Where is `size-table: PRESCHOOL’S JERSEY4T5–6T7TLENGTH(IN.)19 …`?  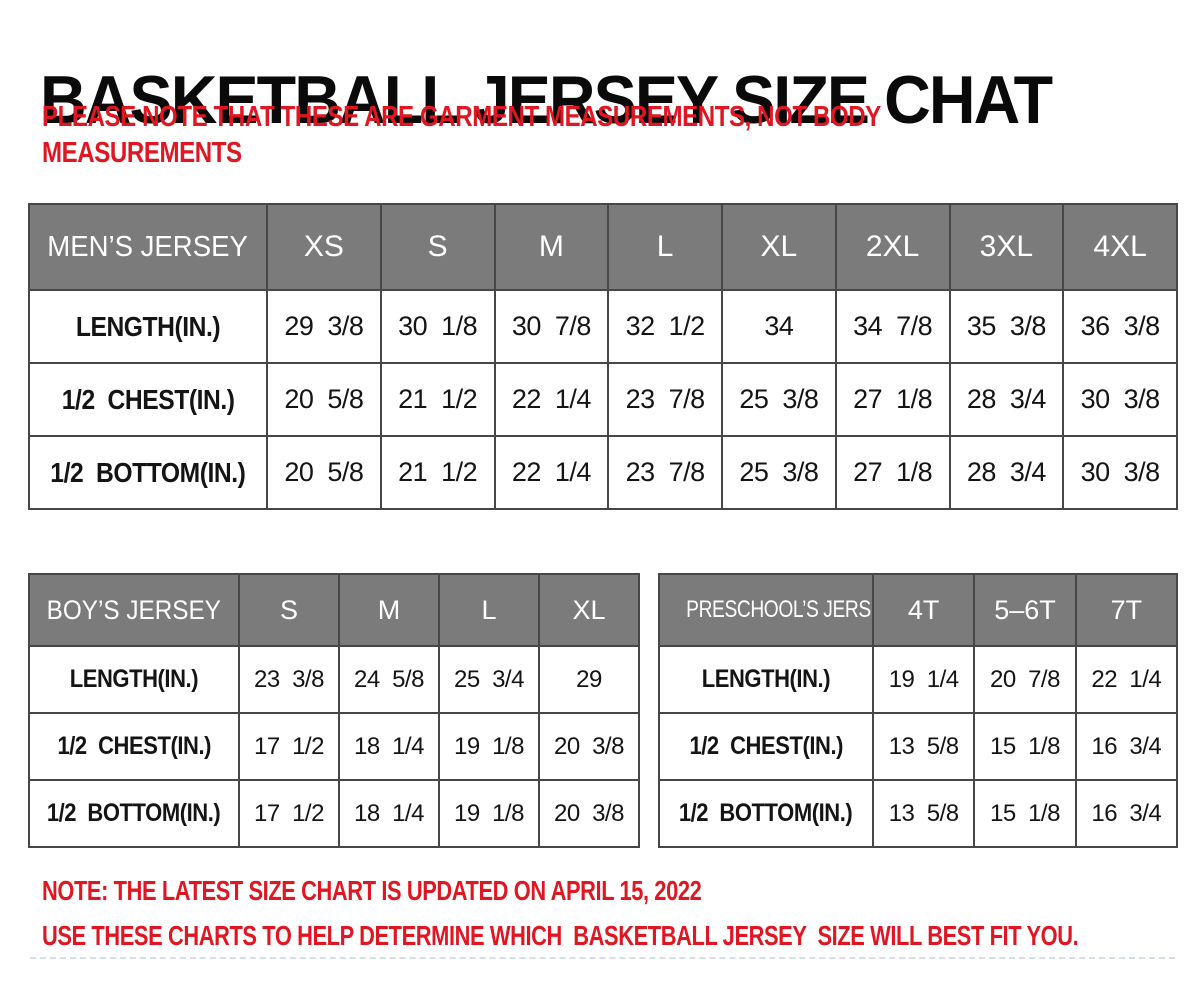 size-table: PRESCHOOL’S JERSEY4T5–6T7TLENGTH(IN.)19 … is located at coordinates (918, 710).